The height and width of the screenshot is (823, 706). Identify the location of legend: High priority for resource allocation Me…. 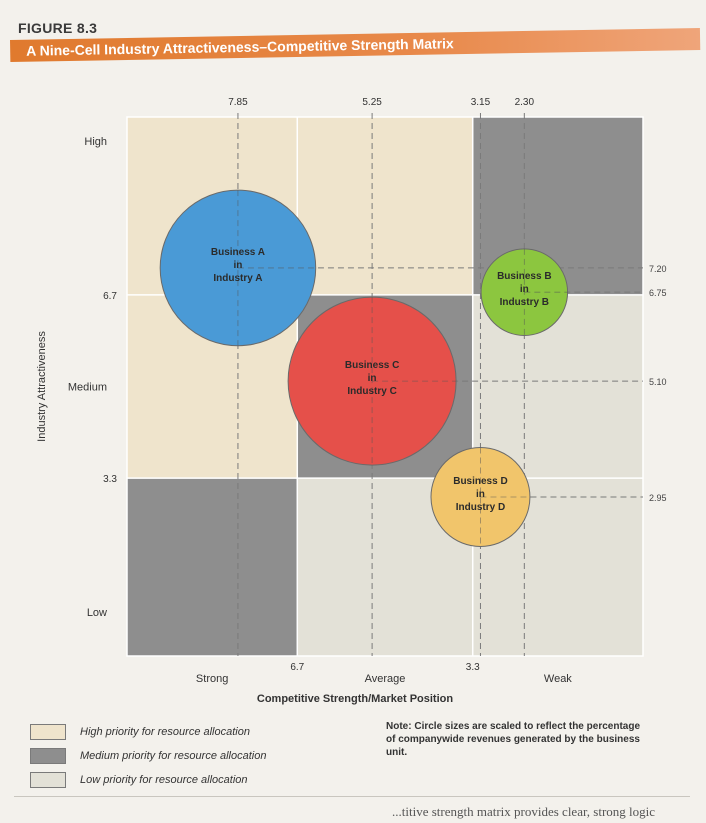
(148, 758).